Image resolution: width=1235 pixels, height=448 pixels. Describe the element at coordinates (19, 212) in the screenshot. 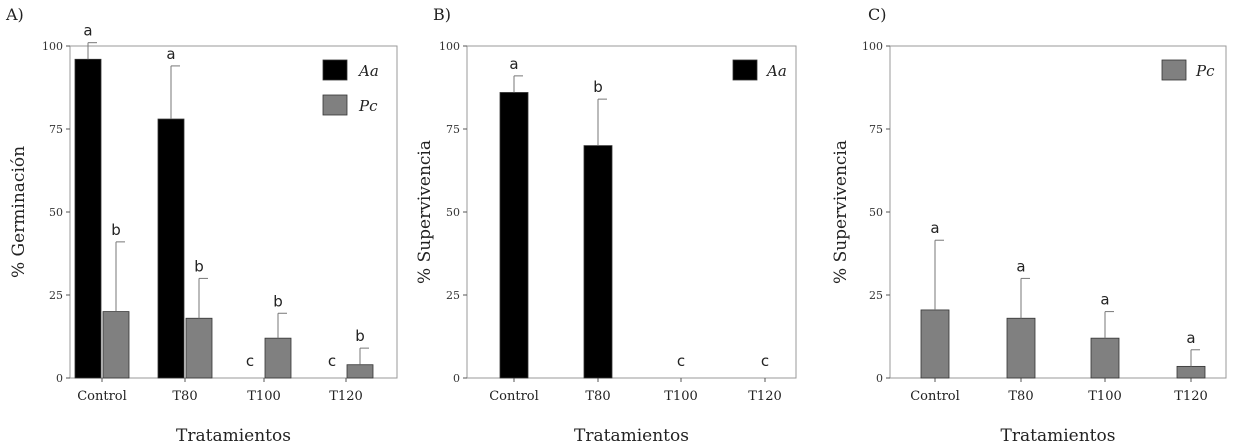

I see `y-axis-title: % Germinación` at that location.